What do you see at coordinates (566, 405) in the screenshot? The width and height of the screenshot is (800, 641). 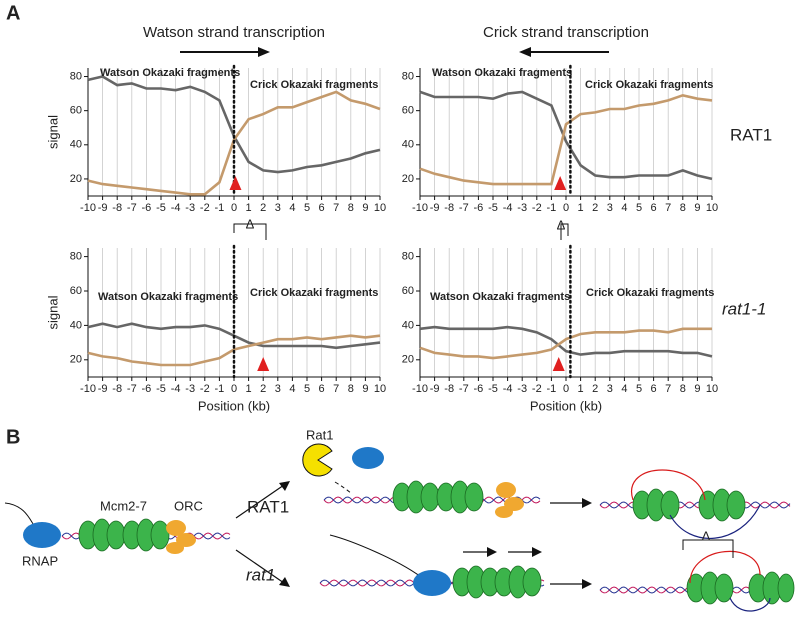 I see `x-axis-label: Position (kb)` at bounding box center [566, 405].